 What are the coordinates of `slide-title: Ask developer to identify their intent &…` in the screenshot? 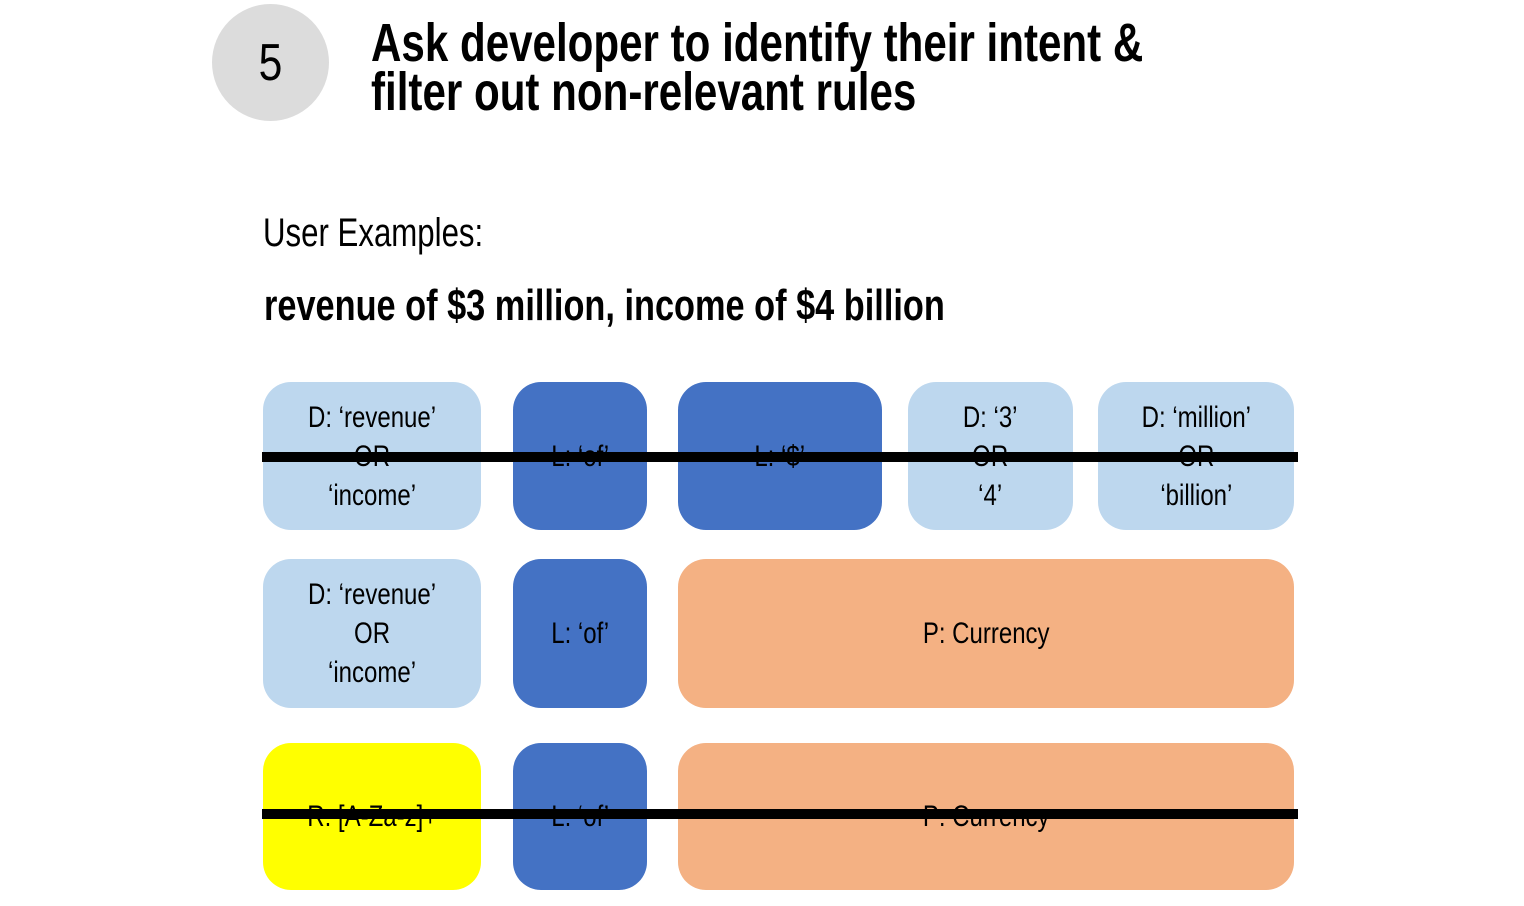 It's located at (757, 67).